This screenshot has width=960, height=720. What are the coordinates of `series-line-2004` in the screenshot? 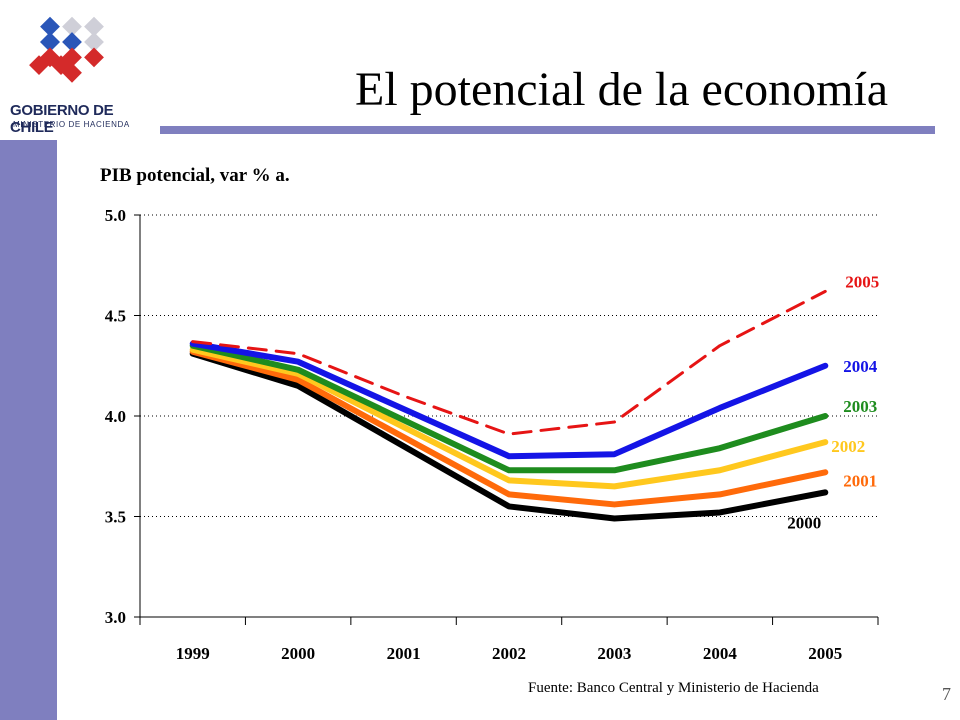 It's located at (509, 400).